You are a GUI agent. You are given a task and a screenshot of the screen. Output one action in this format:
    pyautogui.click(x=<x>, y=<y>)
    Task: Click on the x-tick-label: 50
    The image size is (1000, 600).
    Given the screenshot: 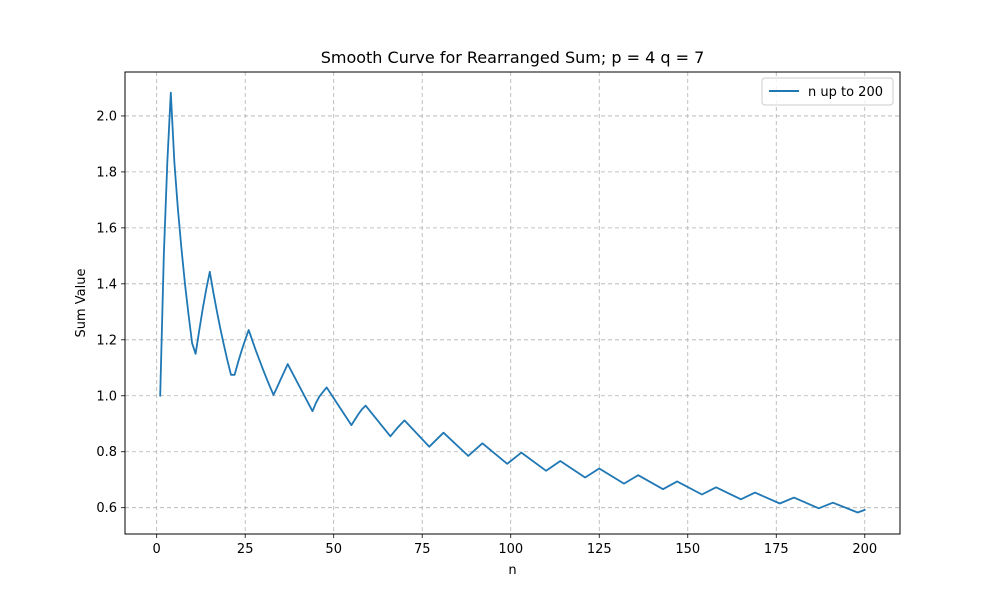 What is the action you would take?
    pyautogui.click(x=333, y=549)
    